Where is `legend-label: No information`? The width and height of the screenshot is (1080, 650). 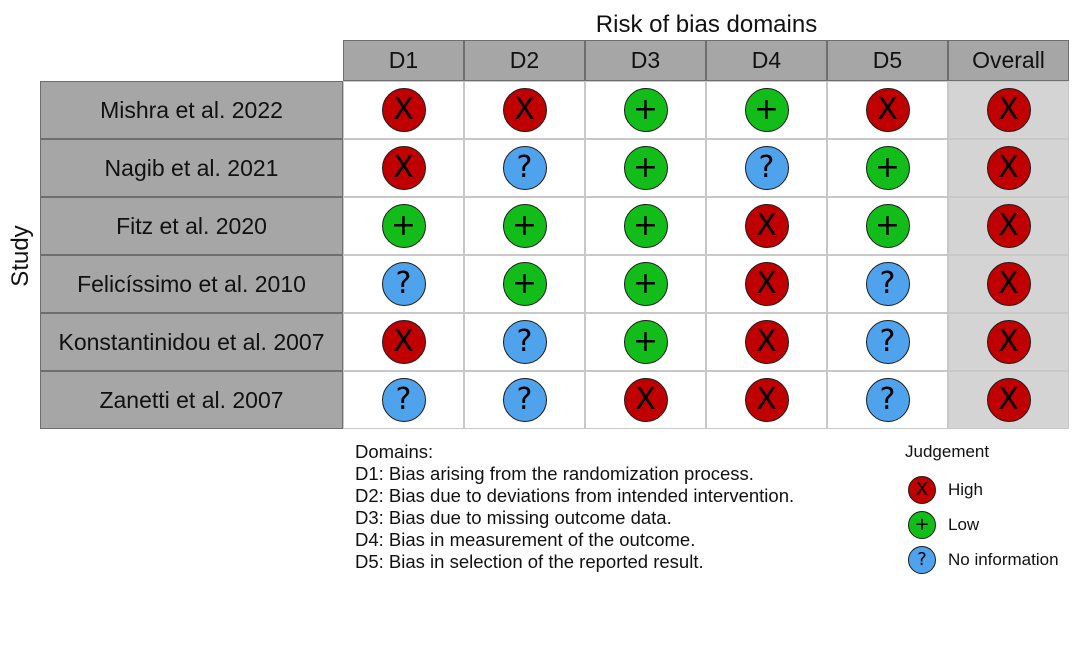 legend-label: No information is located at coordinates (1003, 559).